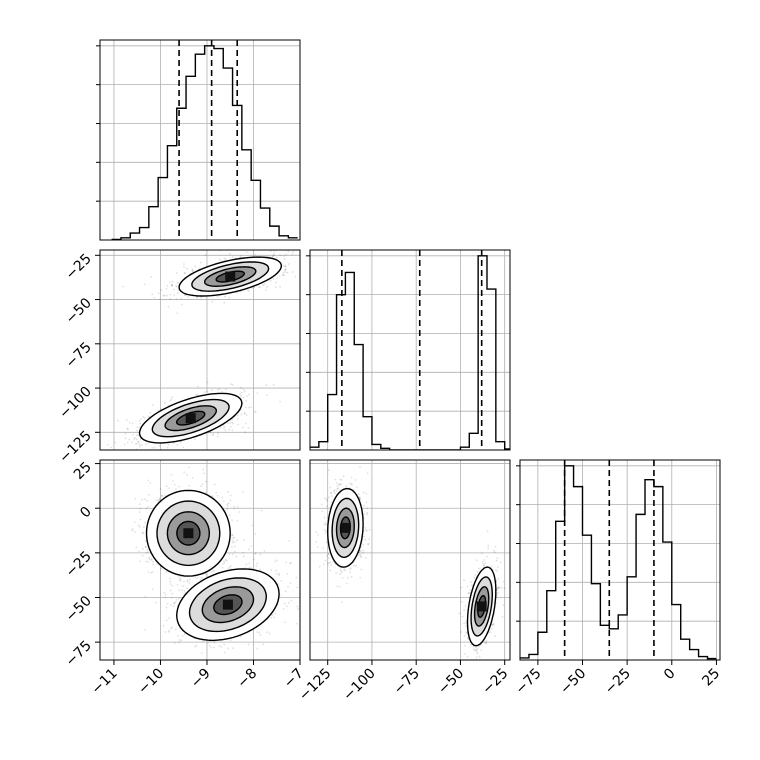  What do you see at coordinates (79, 311) in the screenshot?
I see `y-tick-label: −50` at bounding box center [79, 311].